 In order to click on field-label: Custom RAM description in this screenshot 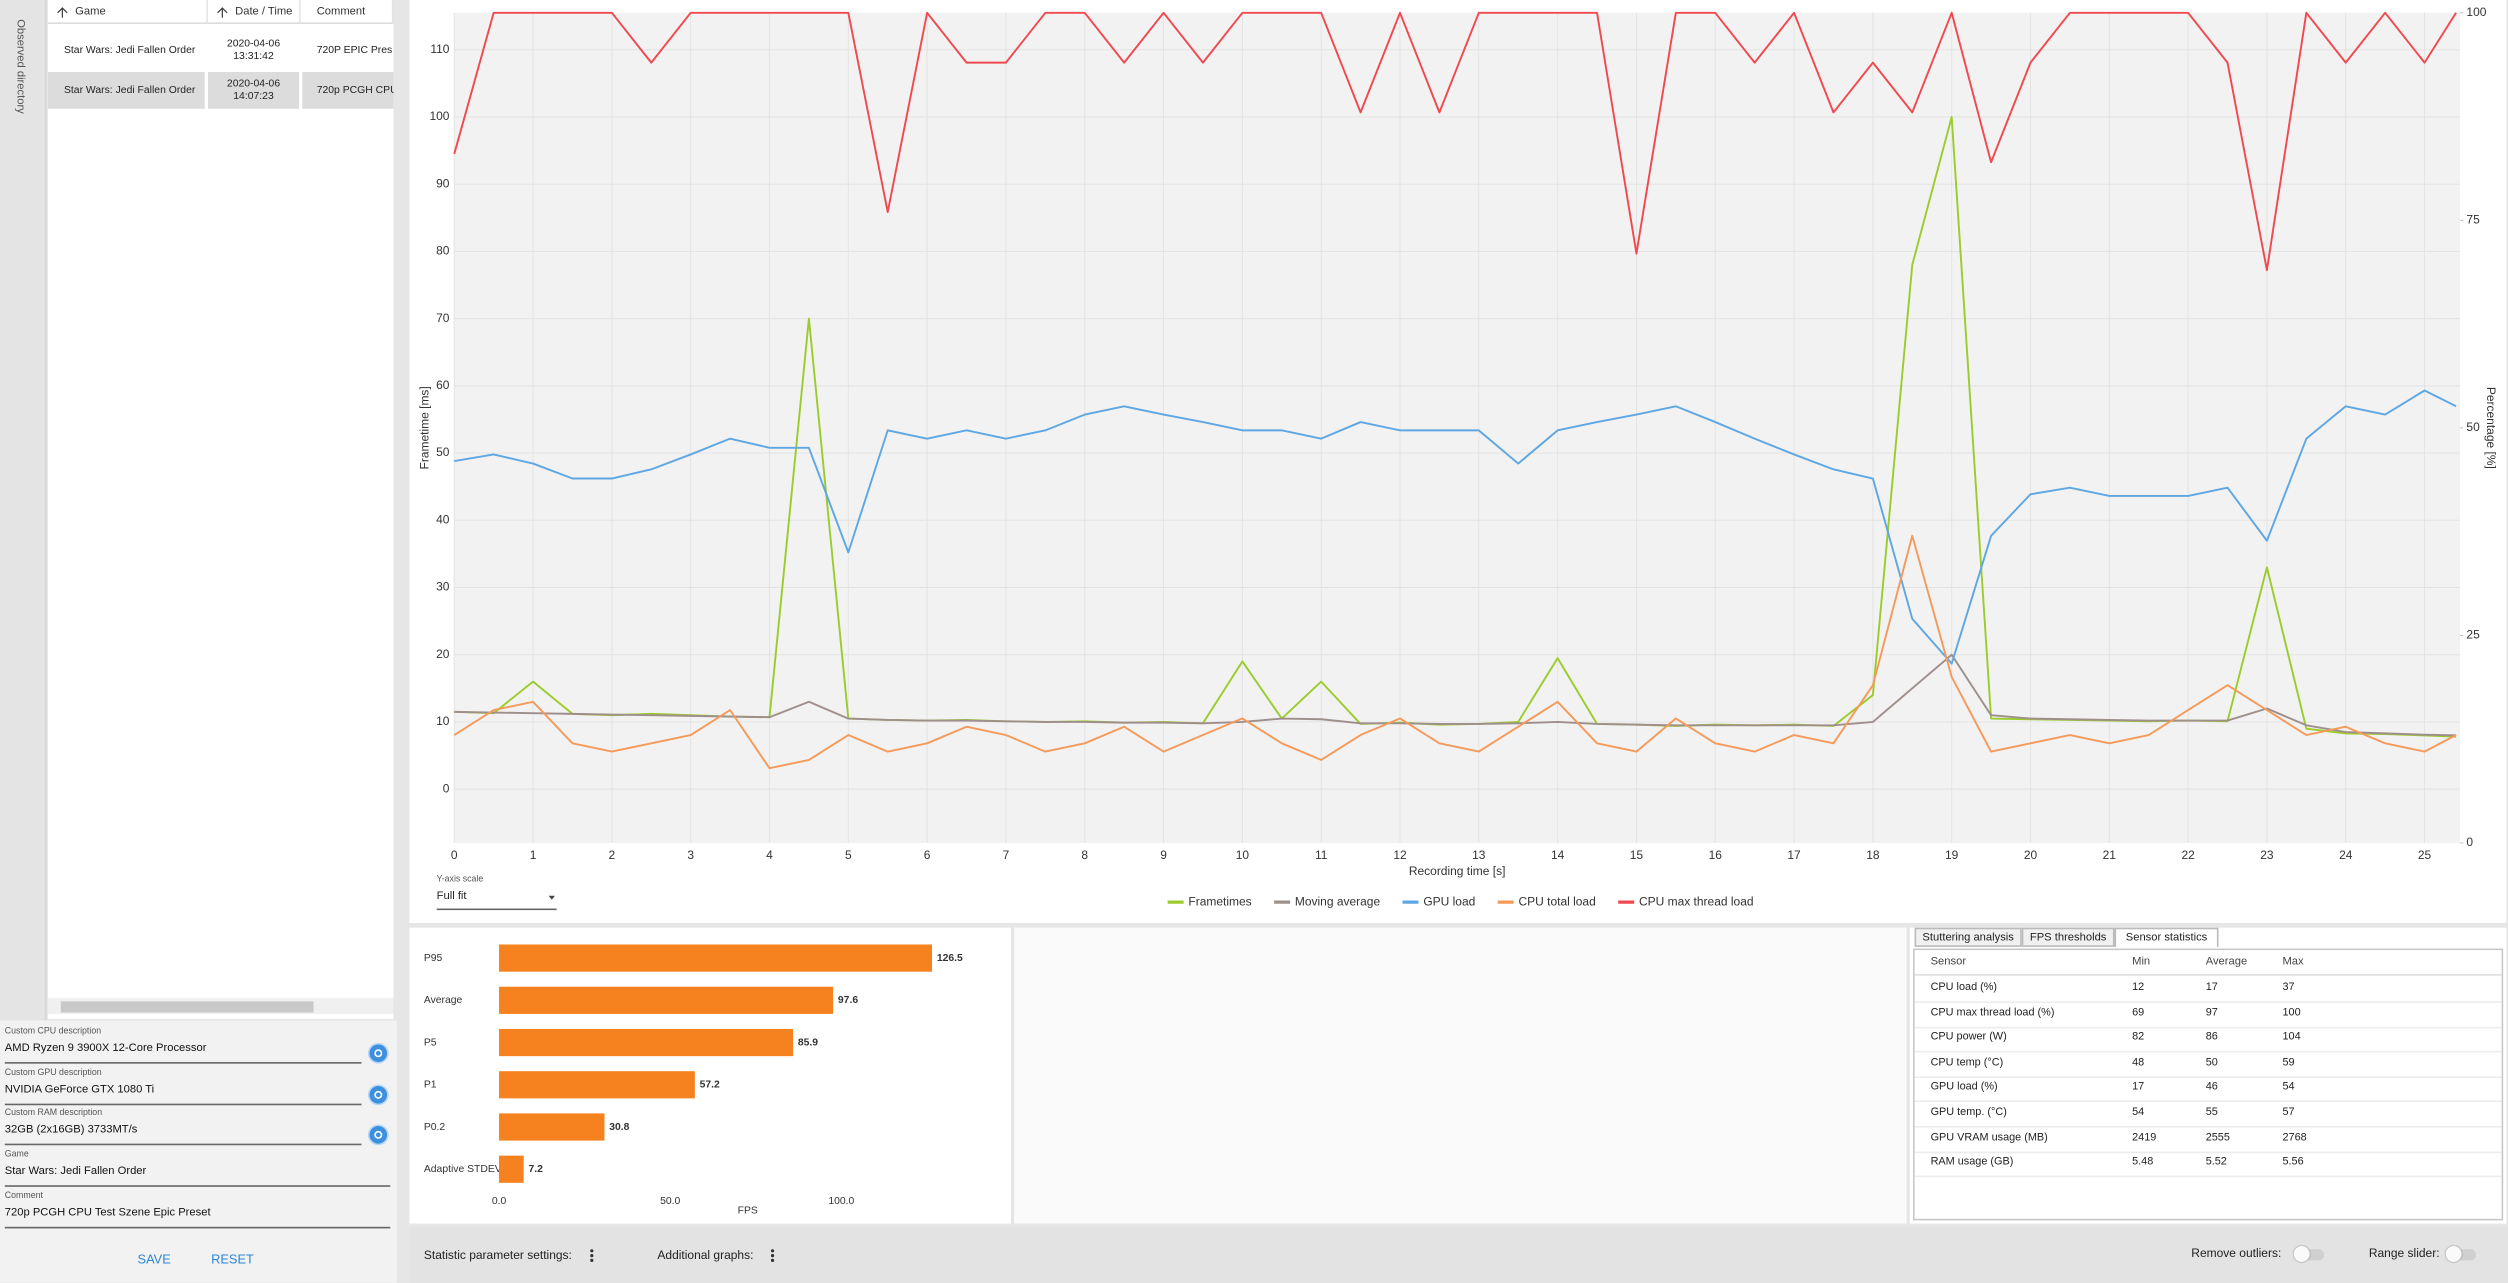, I will do `click(53, 1114)`.